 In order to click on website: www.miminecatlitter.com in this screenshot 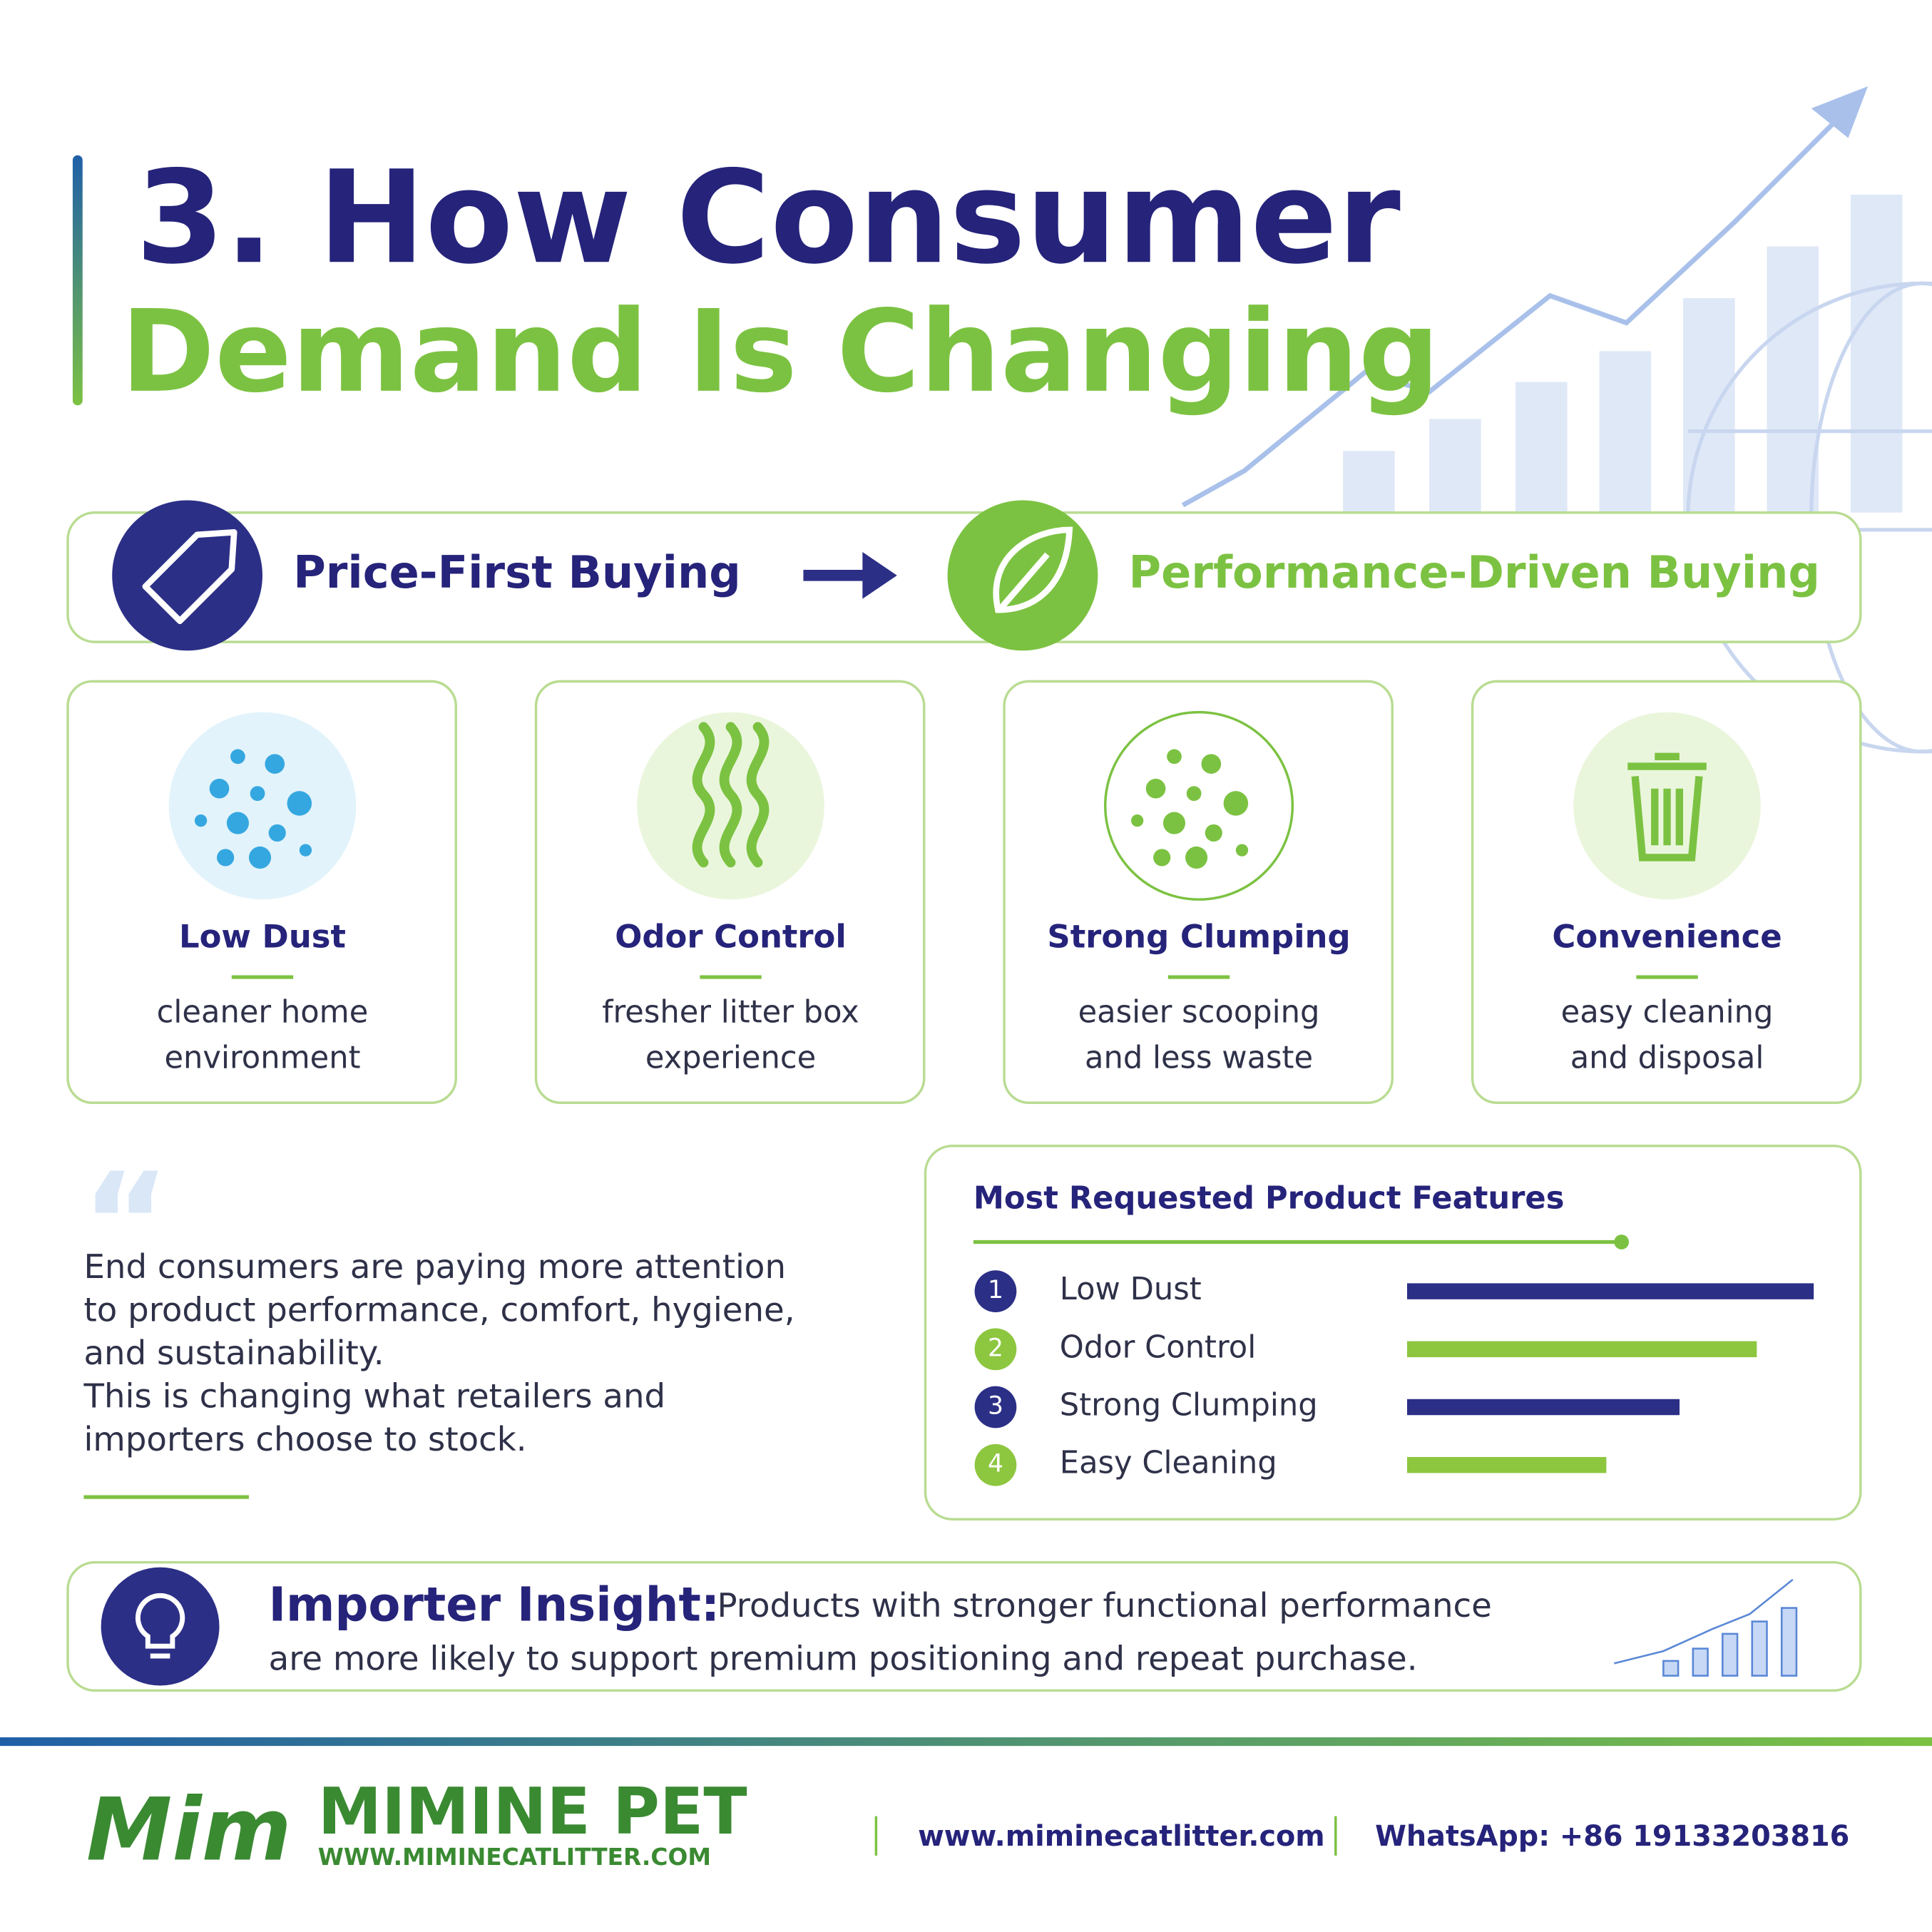, I will do `click(1122, 1837)`.